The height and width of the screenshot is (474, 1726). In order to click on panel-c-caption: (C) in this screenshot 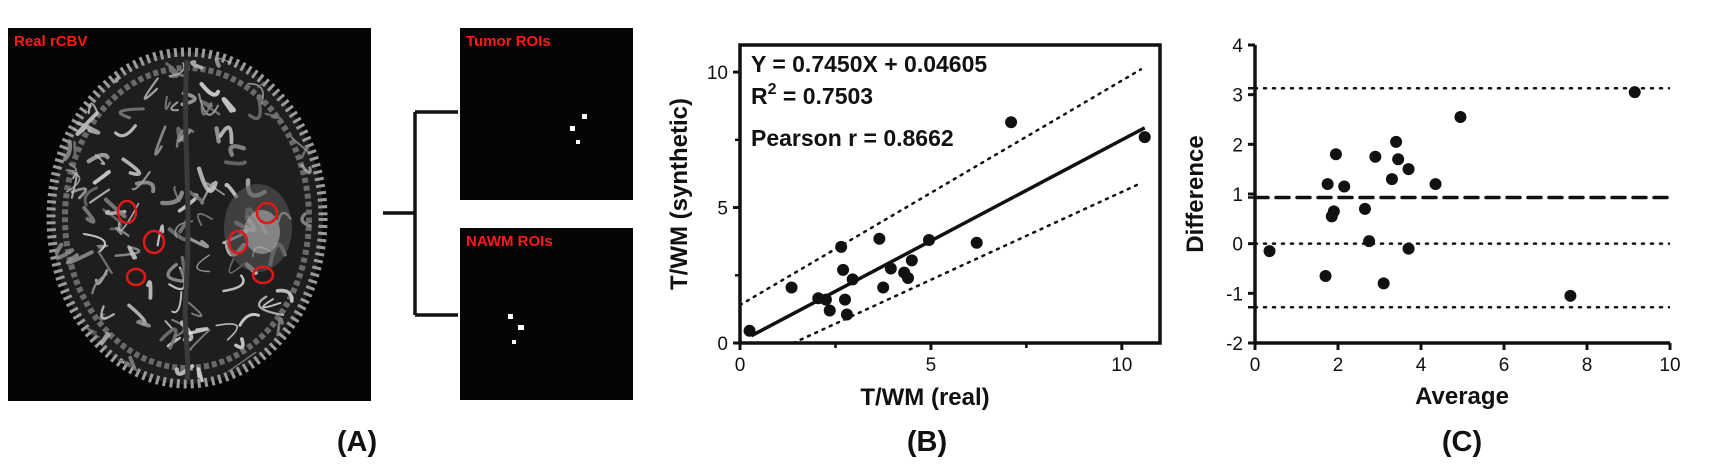, I will do `click(1462, 442)`.